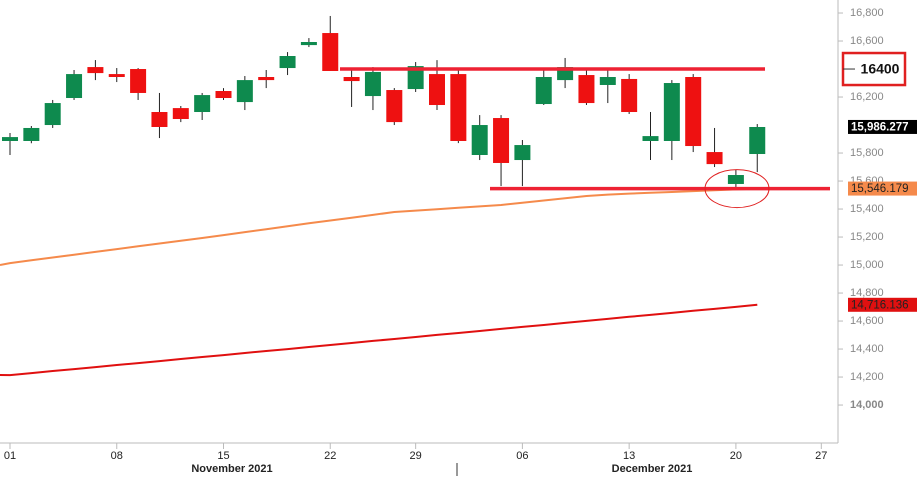  I want to click on x-tick-label: 20, so click(736, 456).